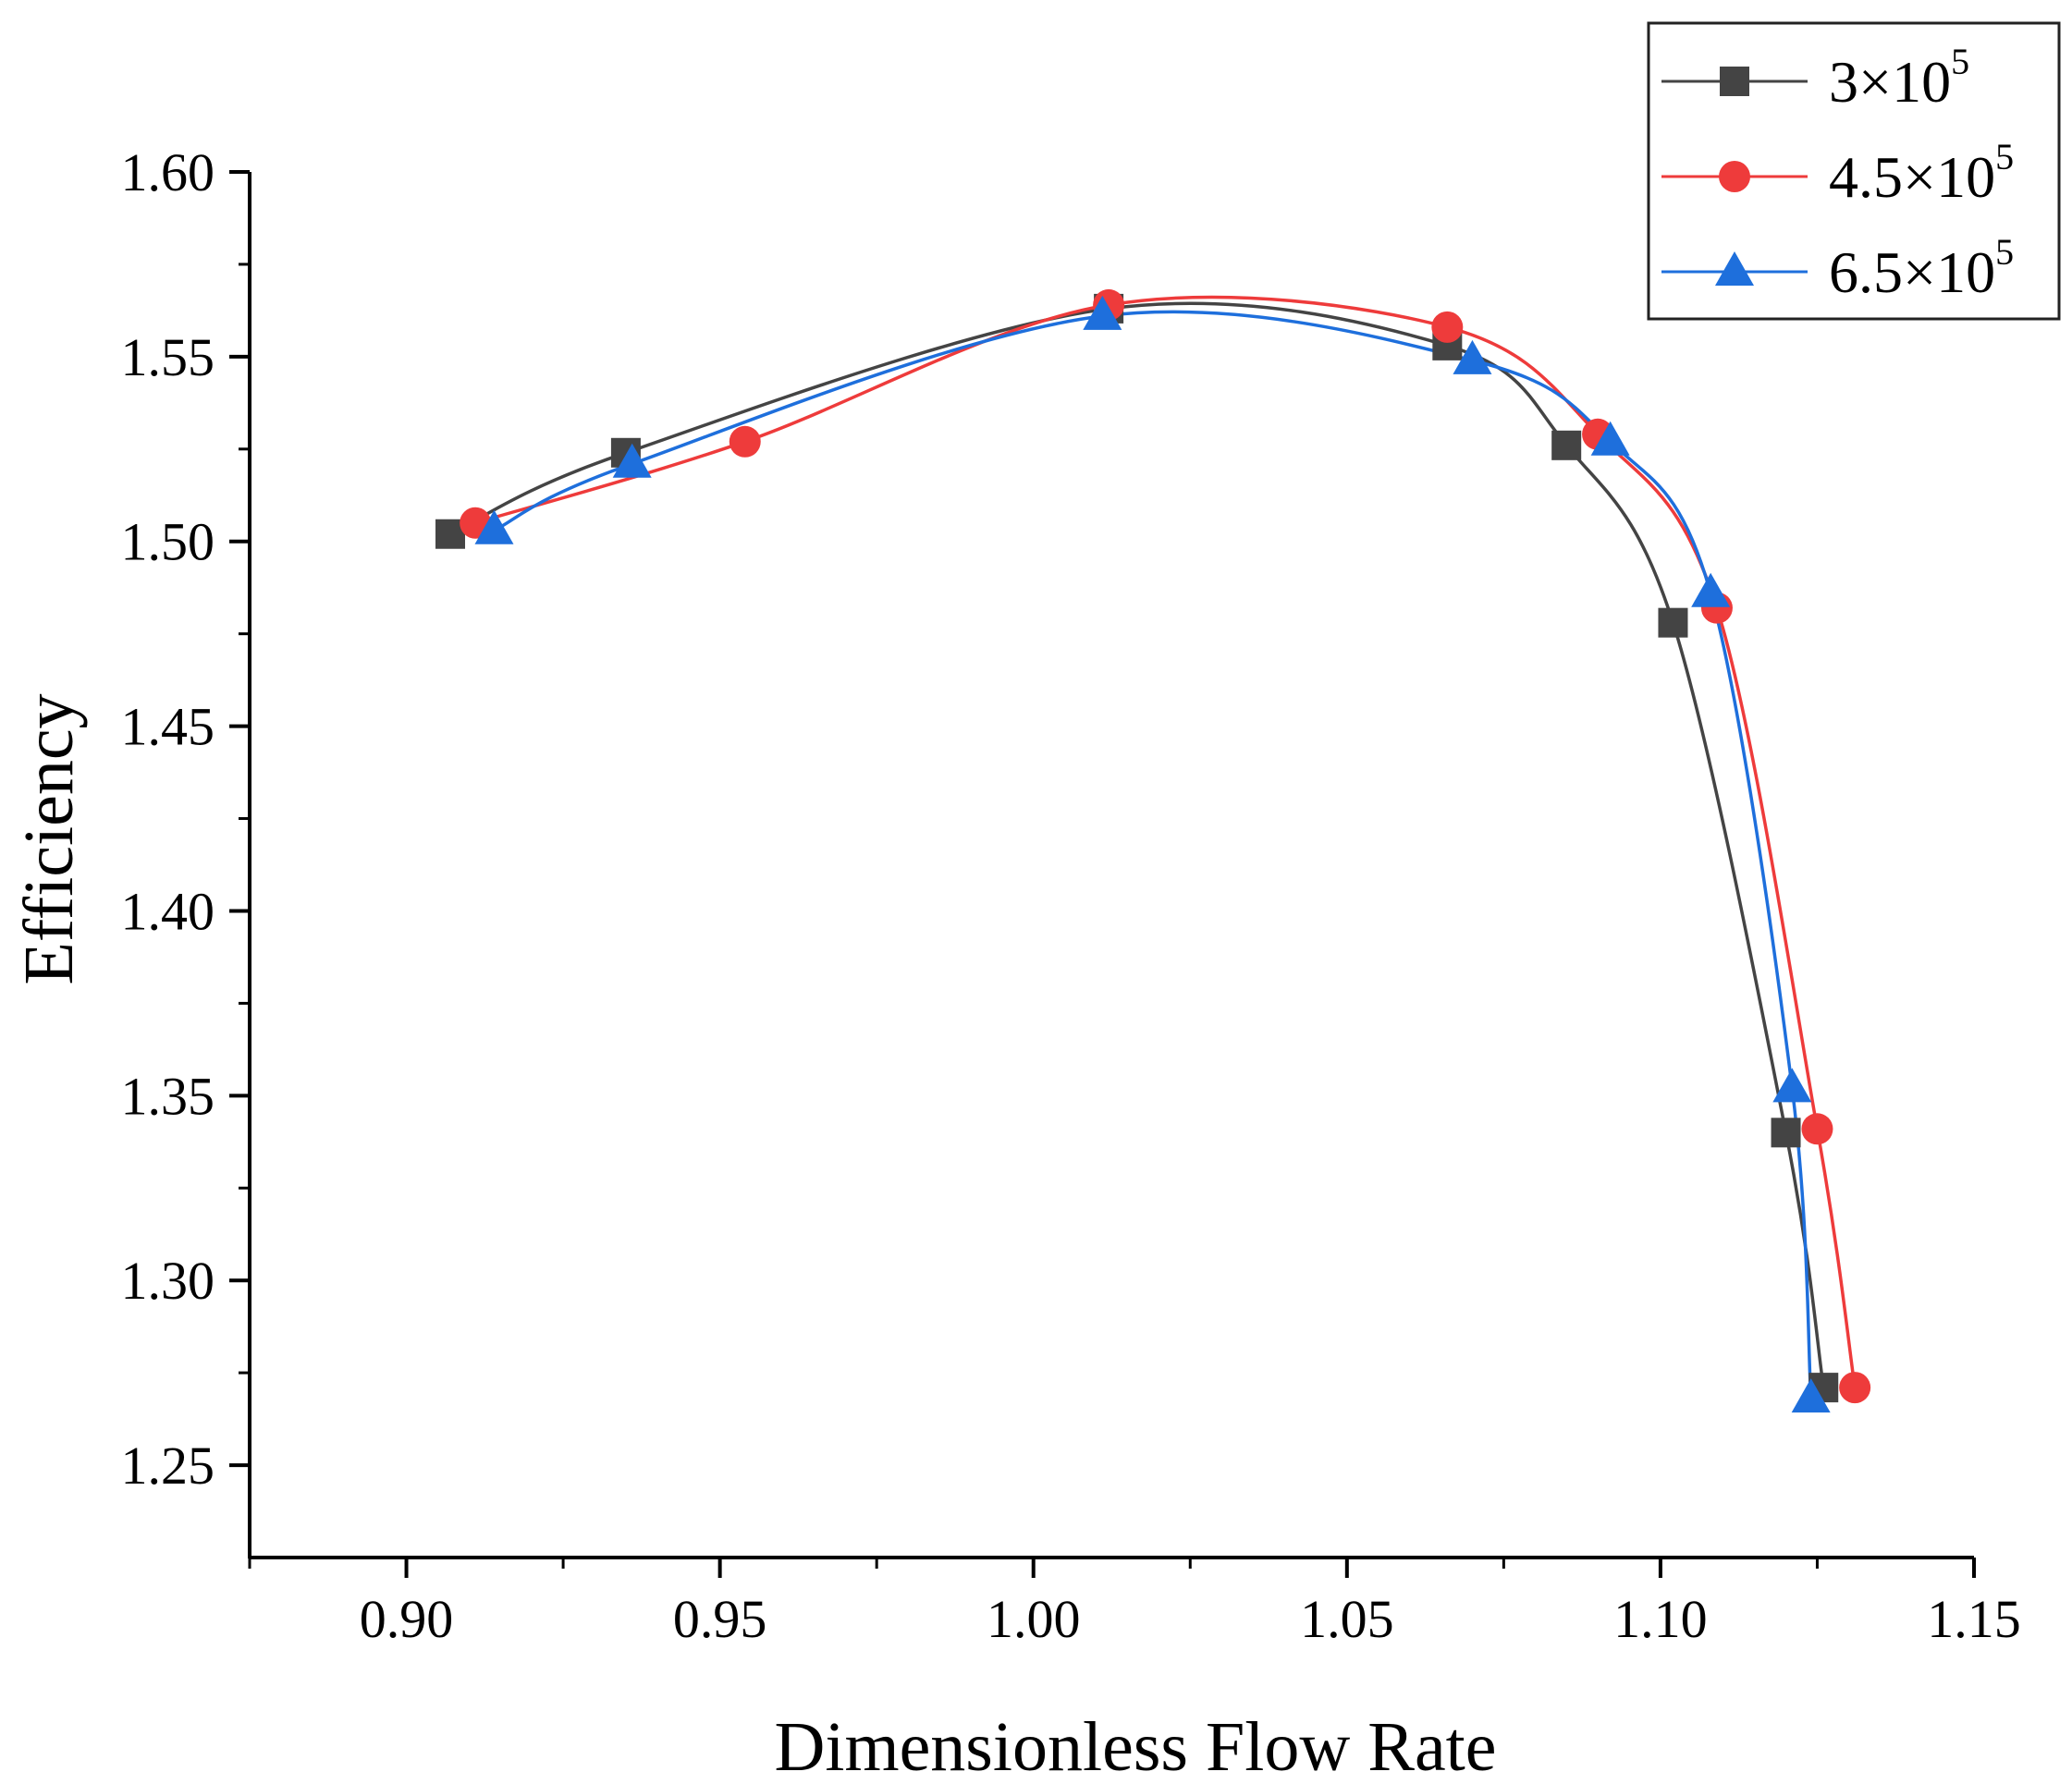 The height and width of the screenshot is (1784, 2072). I want to click on x-tick-label: 1.00, so click(1034, 1619).